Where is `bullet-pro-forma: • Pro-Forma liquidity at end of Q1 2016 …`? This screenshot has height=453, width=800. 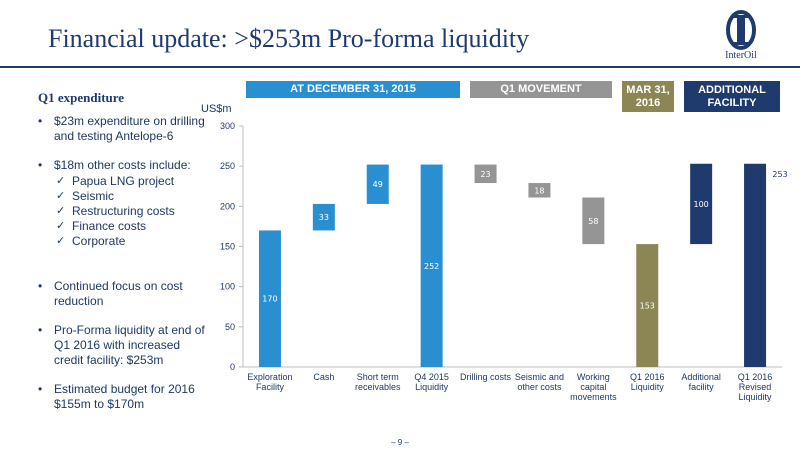 bullet-pro-forma: • Pro-Forma liquidity at end of Q1 2016 … is located at coordinates (122, 345).